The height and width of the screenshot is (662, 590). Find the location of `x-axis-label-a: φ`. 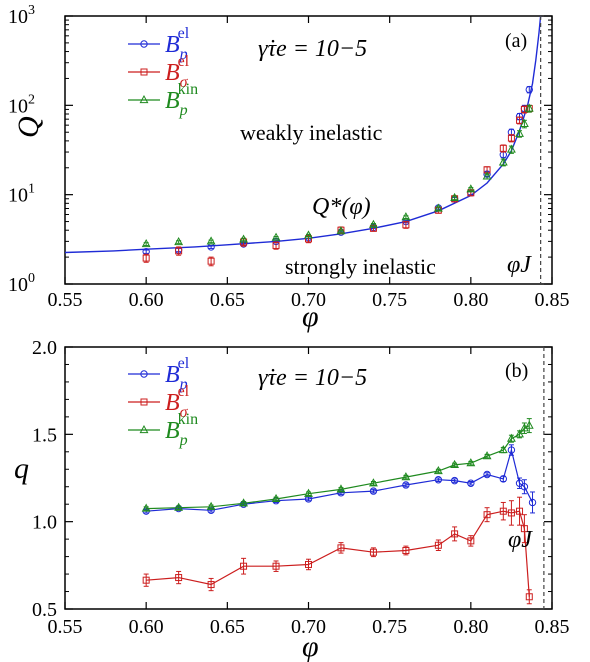

x-axis-label-a: φ is located at coordinates (310, 316).